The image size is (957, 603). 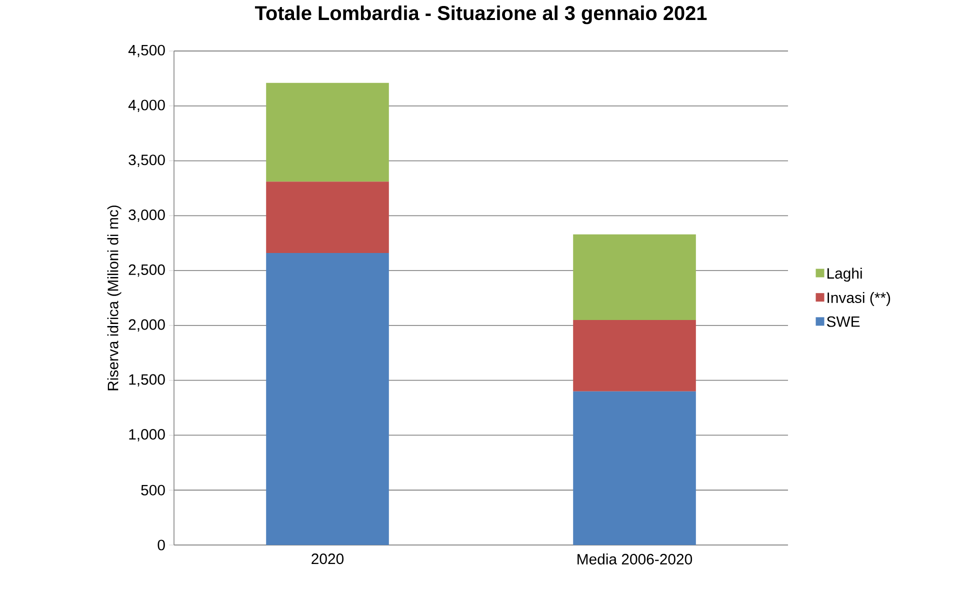 I want to click on x-tick-label: Media 2006-2020, so click(x=635, y=559).